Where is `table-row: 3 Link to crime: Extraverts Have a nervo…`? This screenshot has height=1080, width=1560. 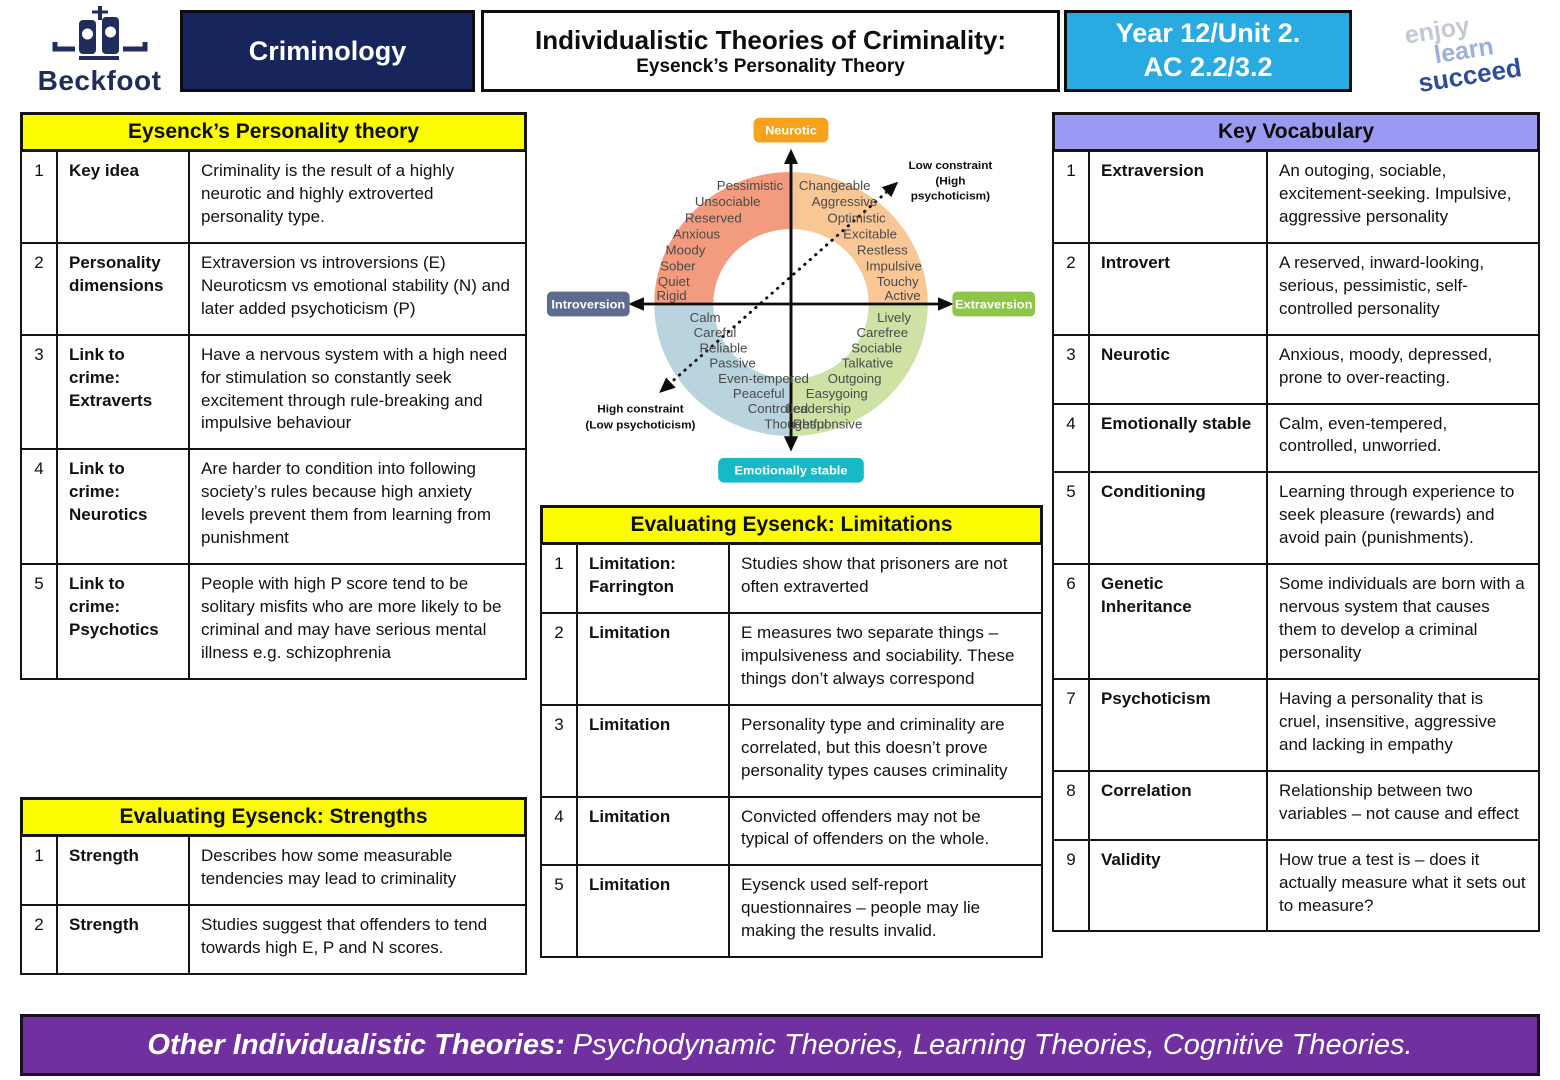 table-row: 3 Link to crime: Extraverts Have a nervo… is located at coordinates (273, 392).